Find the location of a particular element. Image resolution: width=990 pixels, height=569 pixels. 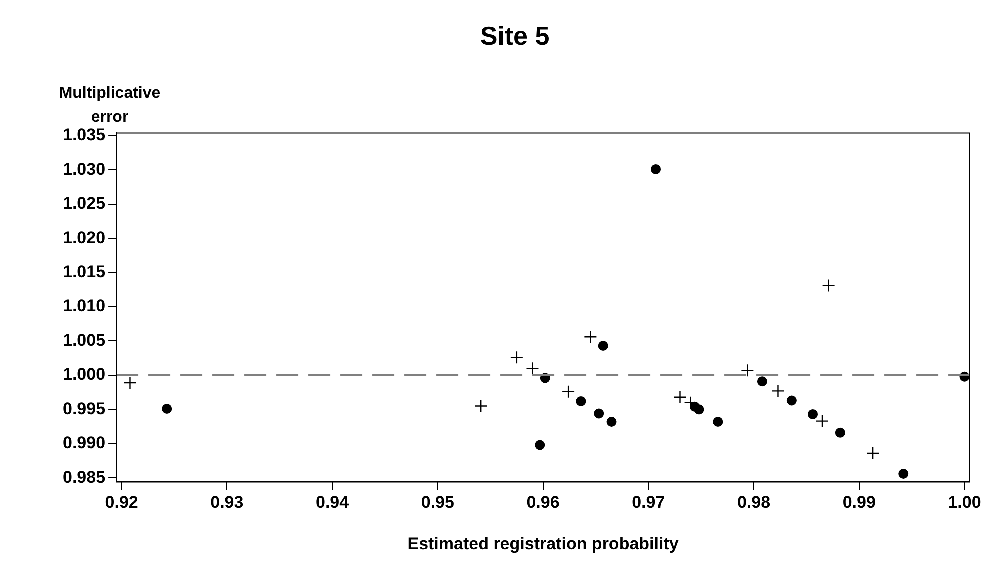

y-tick-label: 0.985 is located at coordinates (84, 477).